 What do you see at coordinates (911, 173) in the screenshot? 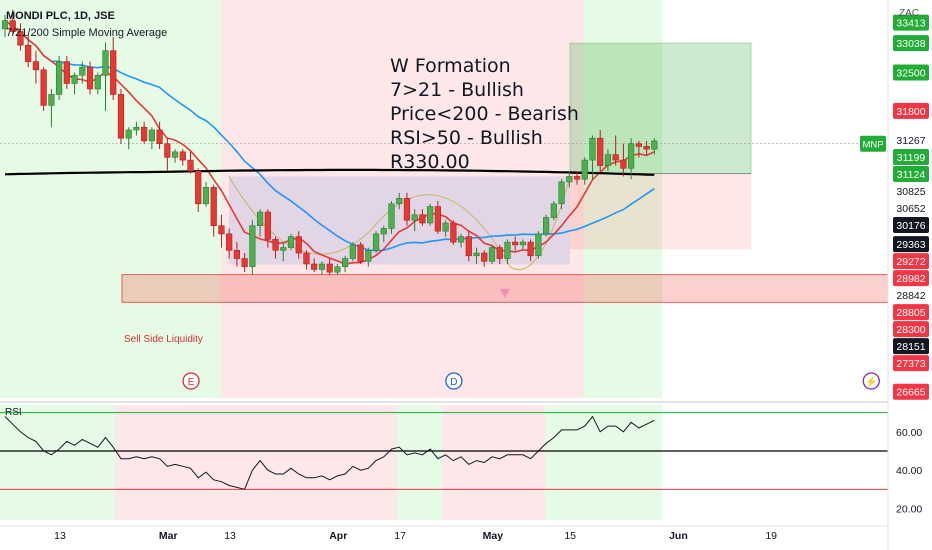
I see `price-label: 31124` at bounding box center [911, 173].